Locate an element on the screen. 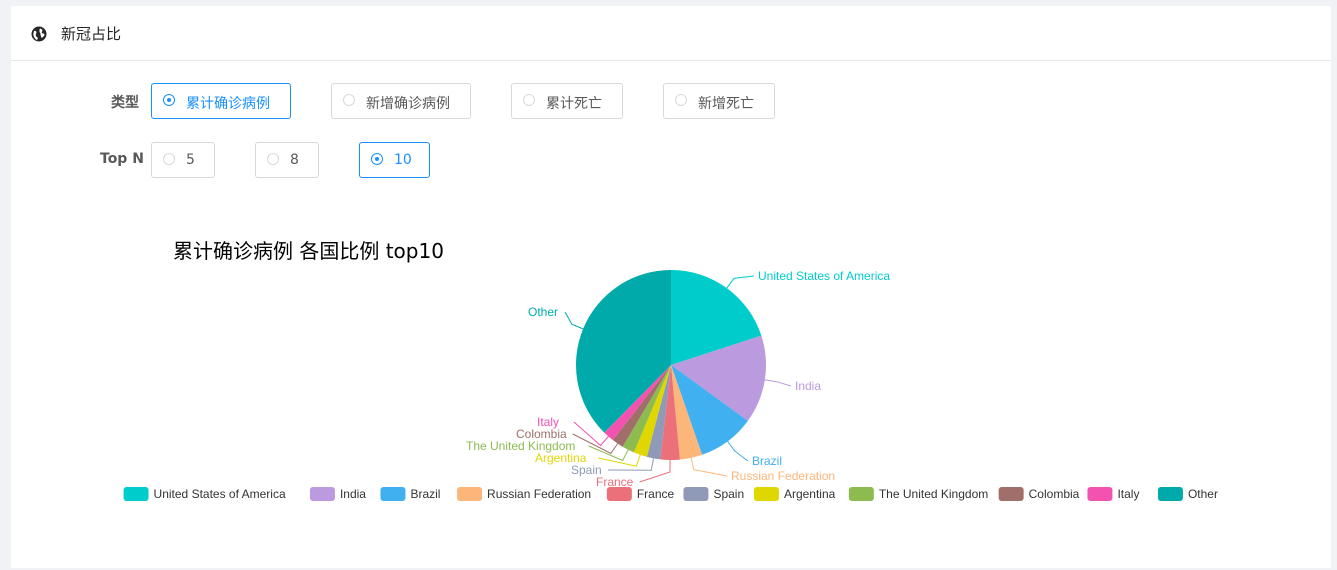 The height and width of the screenshot is (570, 1337). legend-label: Spain is located at coordinates (728, 494).